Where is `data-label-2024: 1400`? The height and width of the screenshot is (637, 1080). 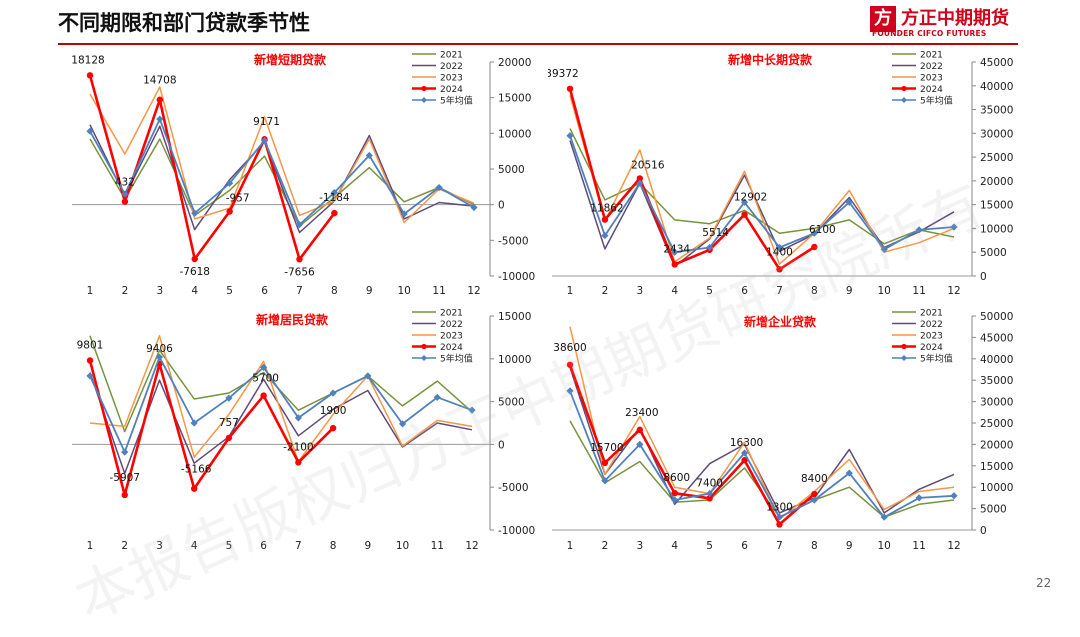
data-label-2024: 1400 is located at coordinates (779, 252).